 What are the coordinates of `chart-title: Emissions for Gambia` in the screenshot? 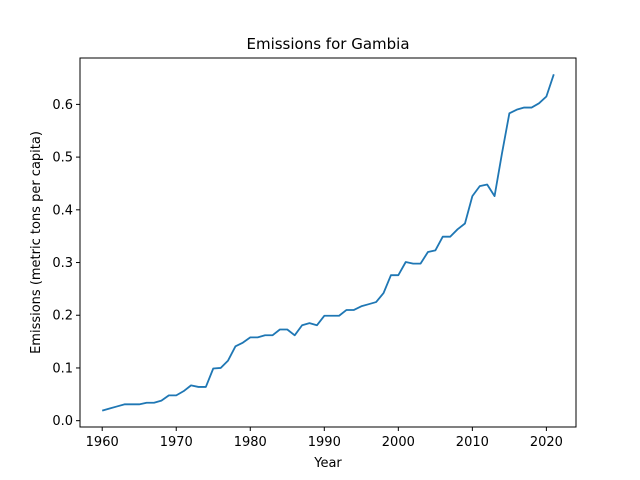 It's located at (327, 44).